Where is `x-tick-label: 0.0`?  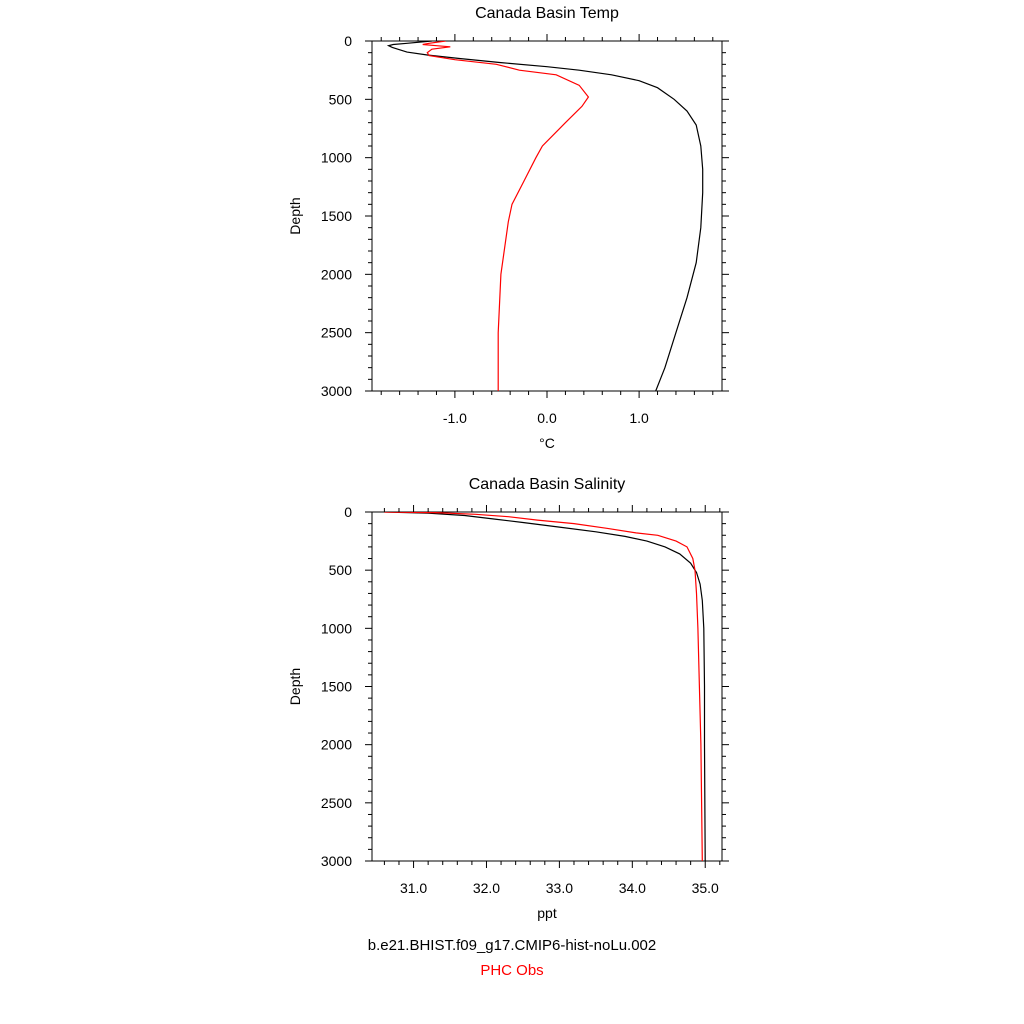 x-tick-label: 0.0 is located at coordinates (547, 418).